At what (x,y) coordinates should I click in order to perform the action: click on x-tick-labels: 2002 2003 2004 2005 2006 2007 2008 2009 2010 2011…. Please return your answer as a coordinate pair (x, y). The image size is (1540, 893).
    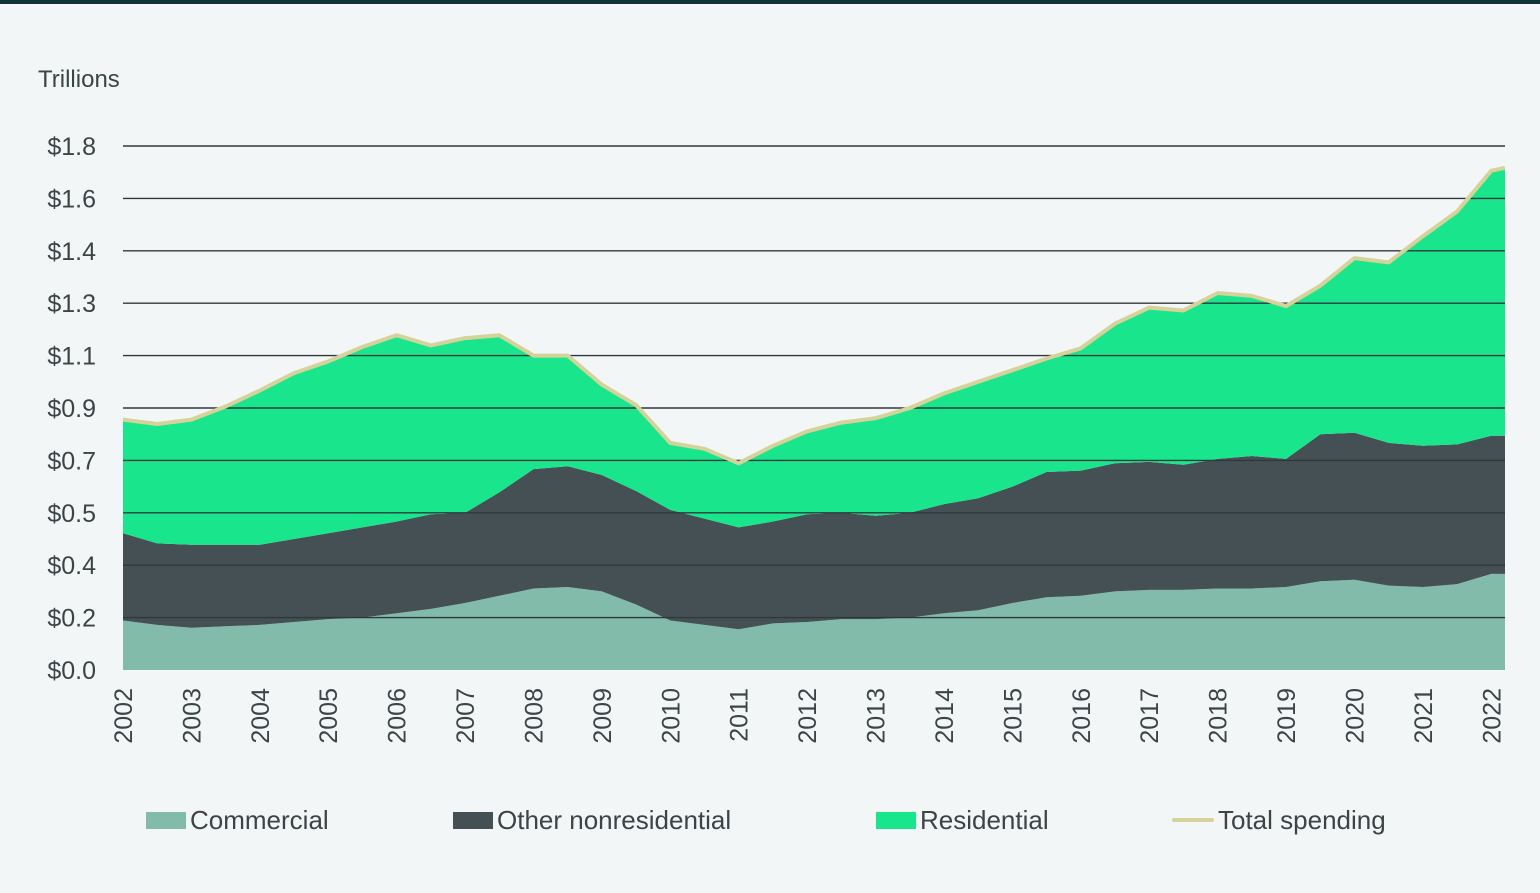
    Looking at the image, I should click on (808, 716).